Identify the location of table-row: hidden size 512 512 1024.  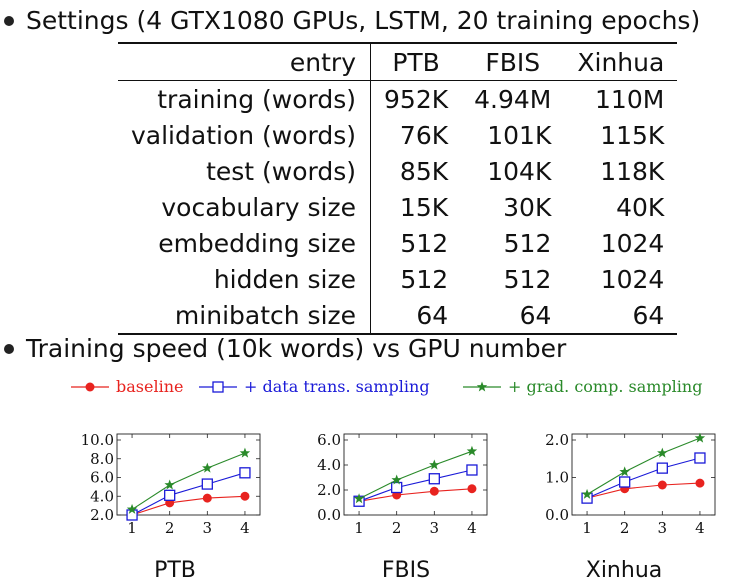
(397, 279).